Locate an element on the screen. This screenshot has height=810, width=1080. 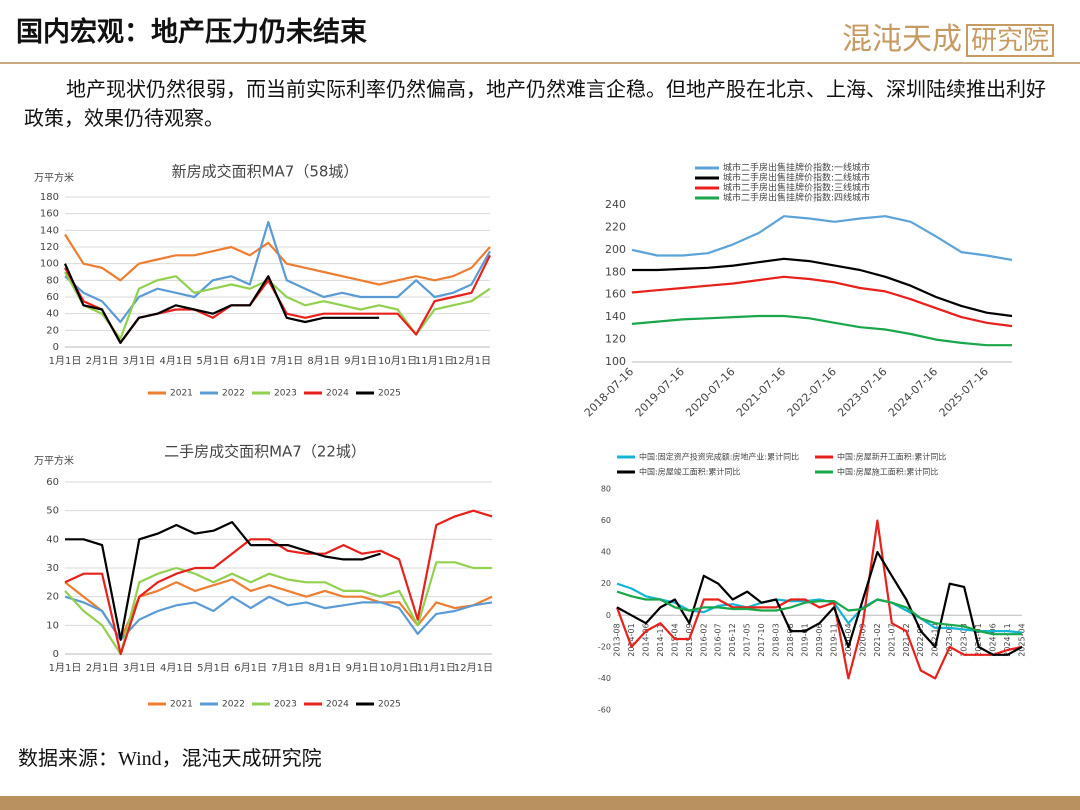
x-tick-label: 2019-01 is located at coordinates (805, 639).